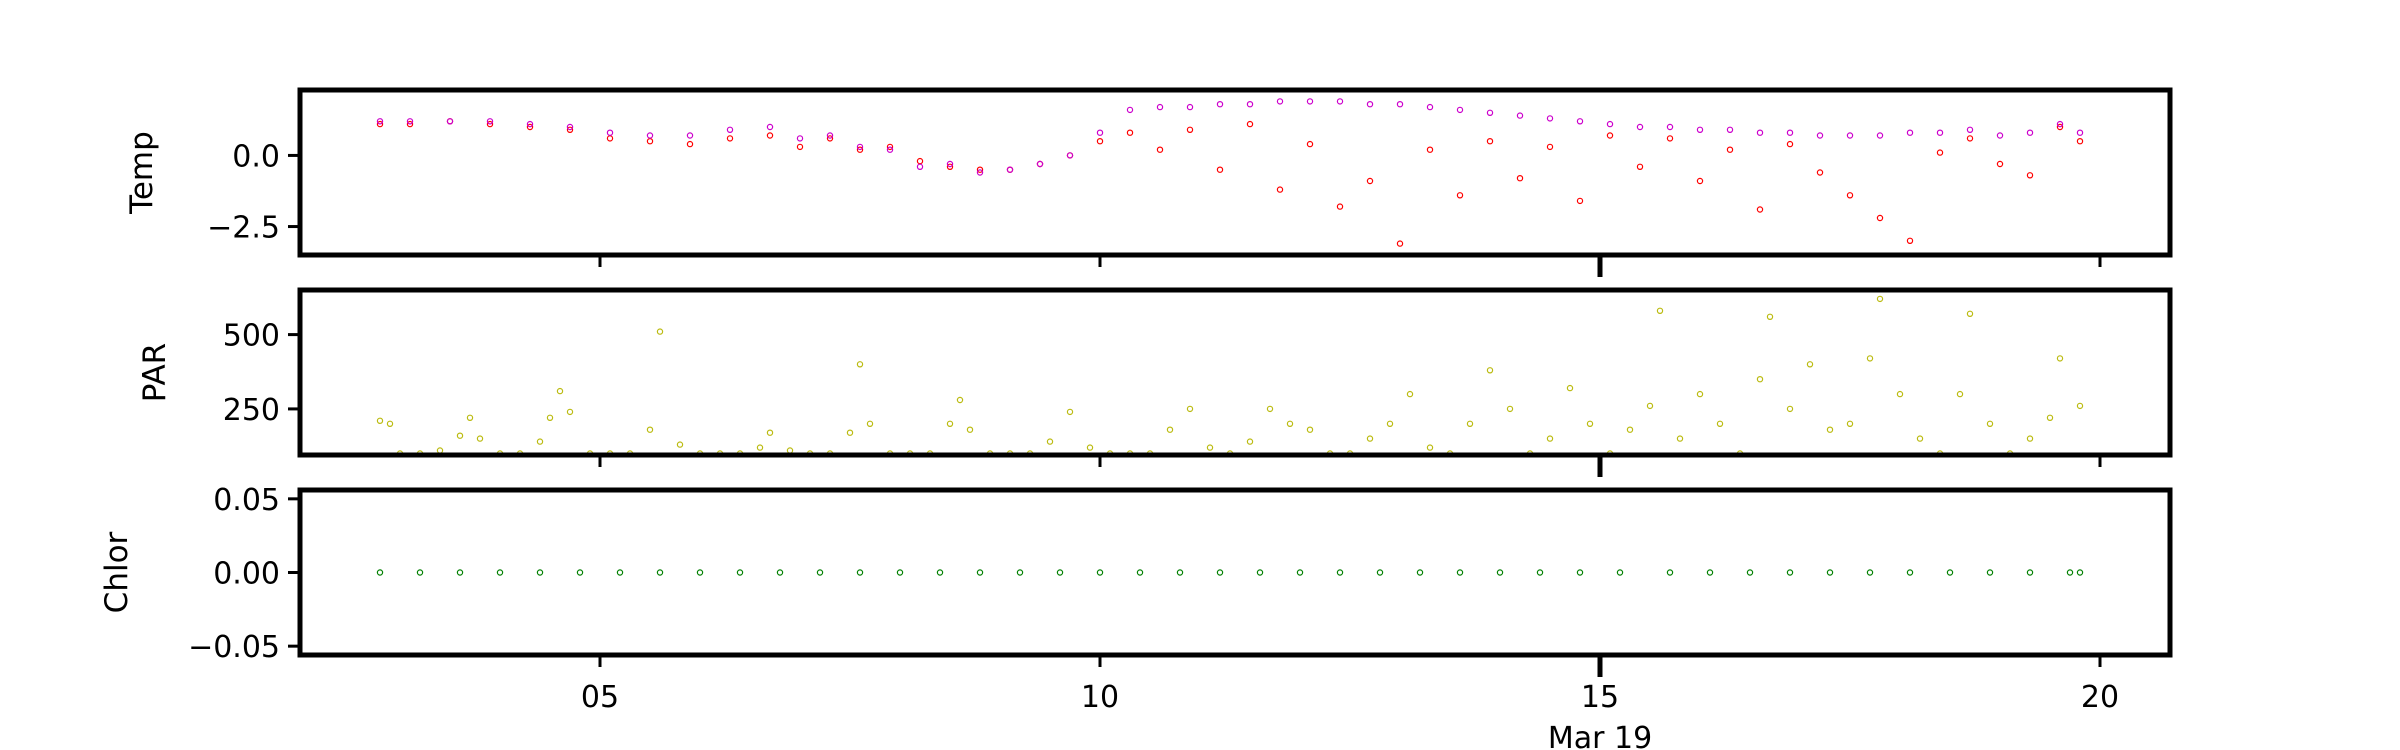 The width and height of the screenshot is (2400, 750). Describe the element at coordinates (155, 372) in the screenshot. I see `par-y-axis-label: PAR` at that location.